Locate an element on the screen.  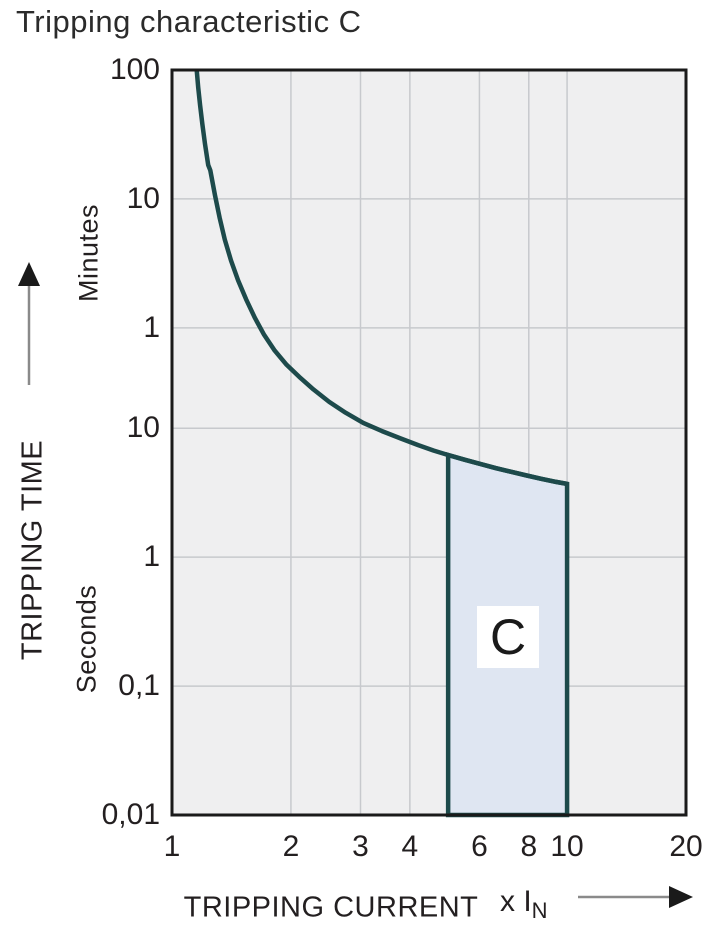
x-tick-label: 20 is located at coordinates (686, 846).